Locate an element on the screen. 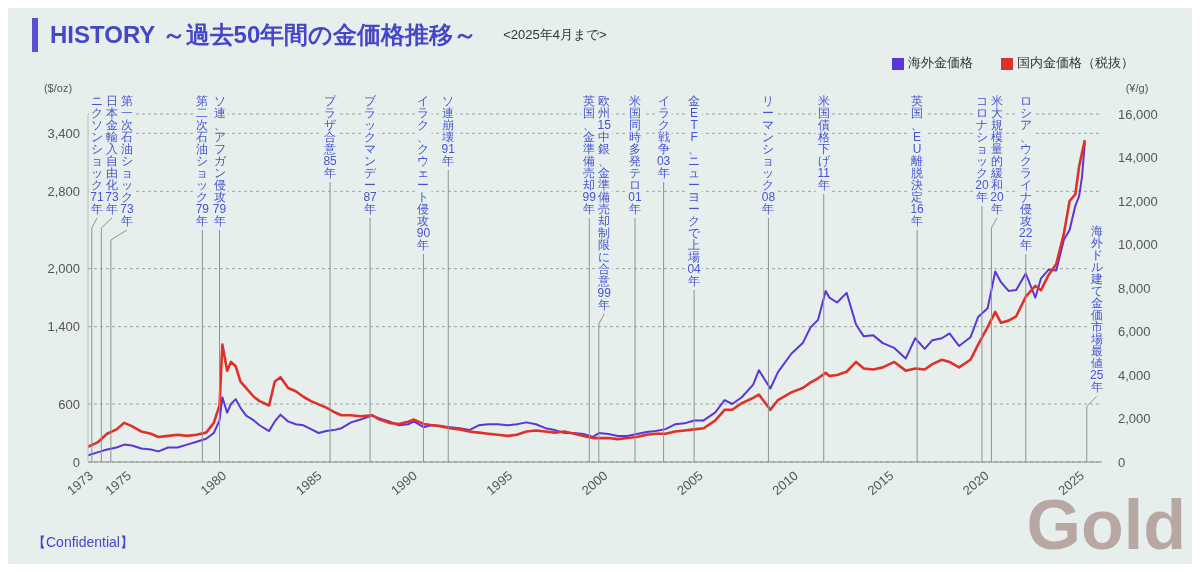 This screenshot has width=1200, height=572. ref-line-label: 米国債格下げ11年 is located at coordinates (823, 142).